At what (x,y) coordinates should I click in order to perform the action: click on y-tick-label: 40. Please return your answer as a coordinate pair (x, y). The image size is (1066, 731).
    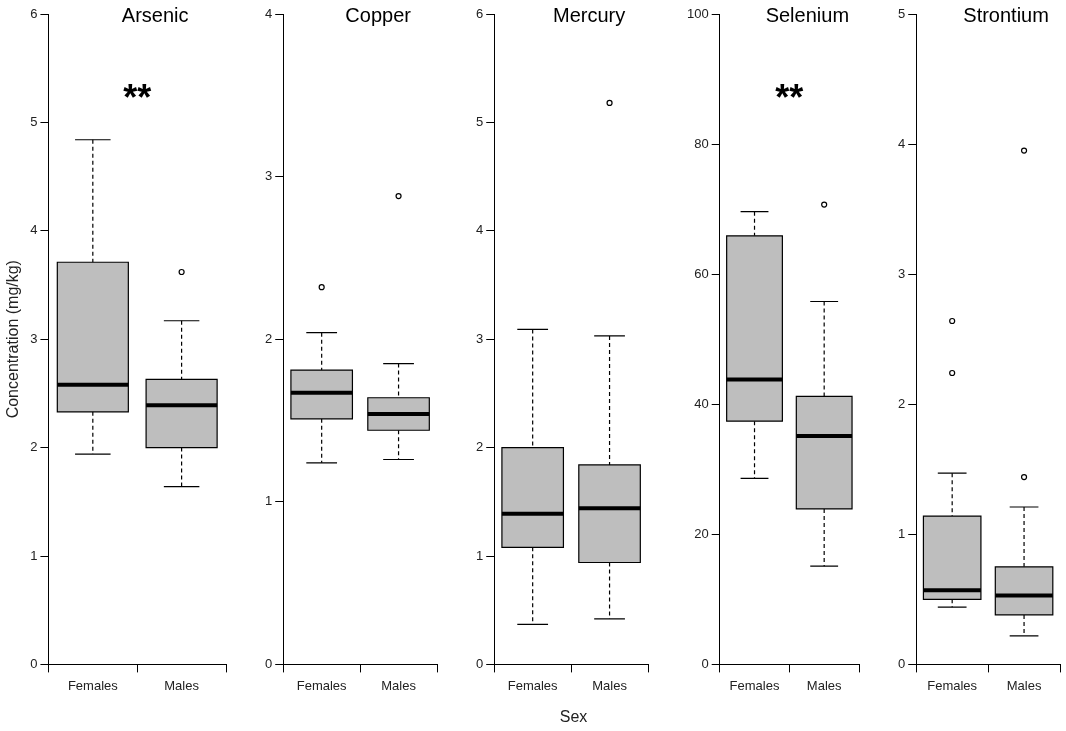
    Looking at the image, I should click on (701, 403).